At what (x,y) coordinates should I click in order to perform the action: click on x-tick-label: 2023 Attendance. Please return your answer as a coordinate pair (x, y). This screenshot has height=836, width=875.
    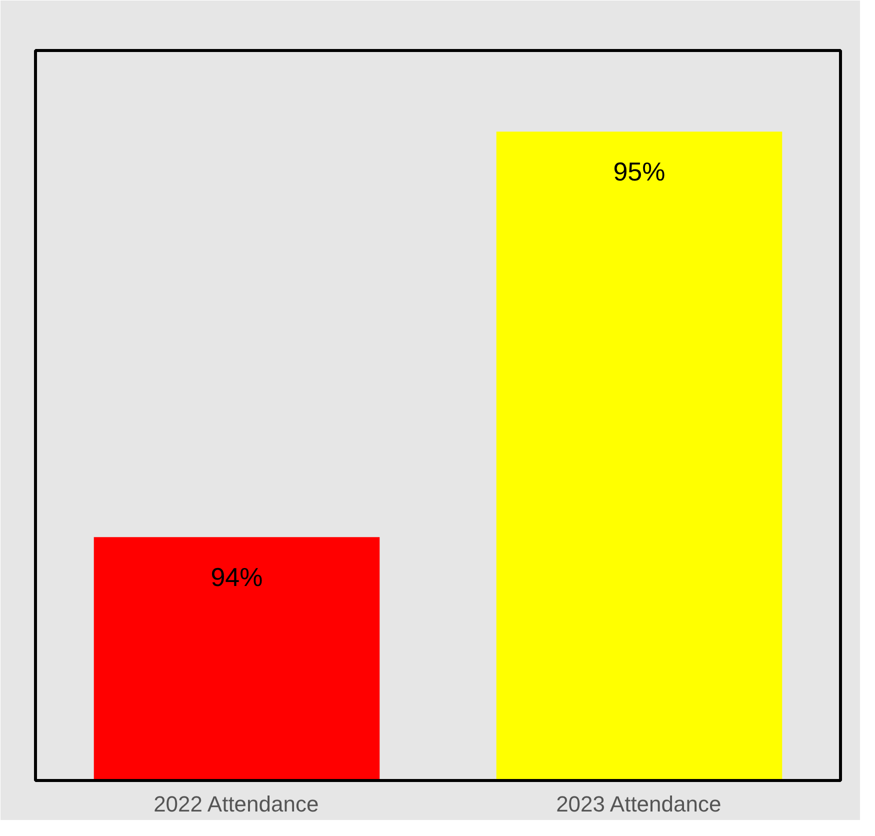
    Looking at the image, I should click on (639, 804).